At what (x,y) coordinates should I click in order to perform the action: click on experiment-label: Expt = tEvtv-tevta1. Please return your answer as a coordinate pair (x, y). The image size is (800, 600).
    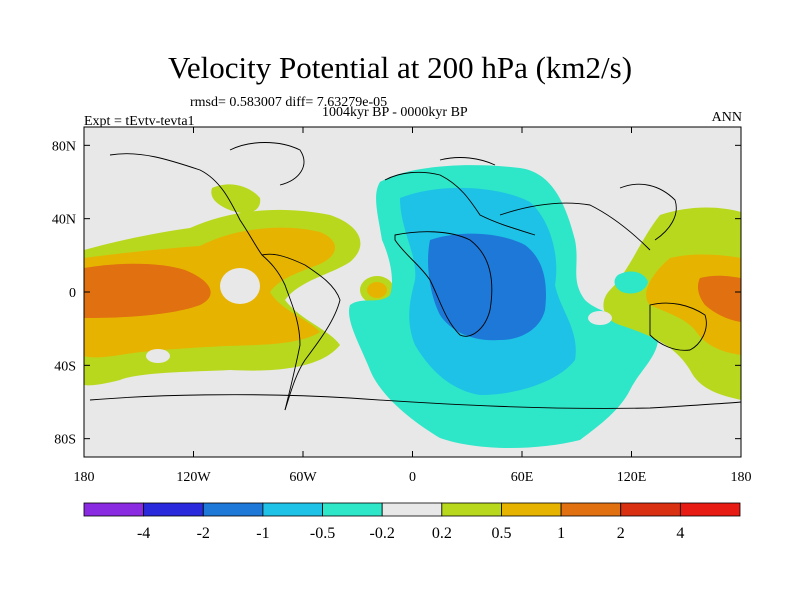
    Looking at the image, I should click on (139, 121).